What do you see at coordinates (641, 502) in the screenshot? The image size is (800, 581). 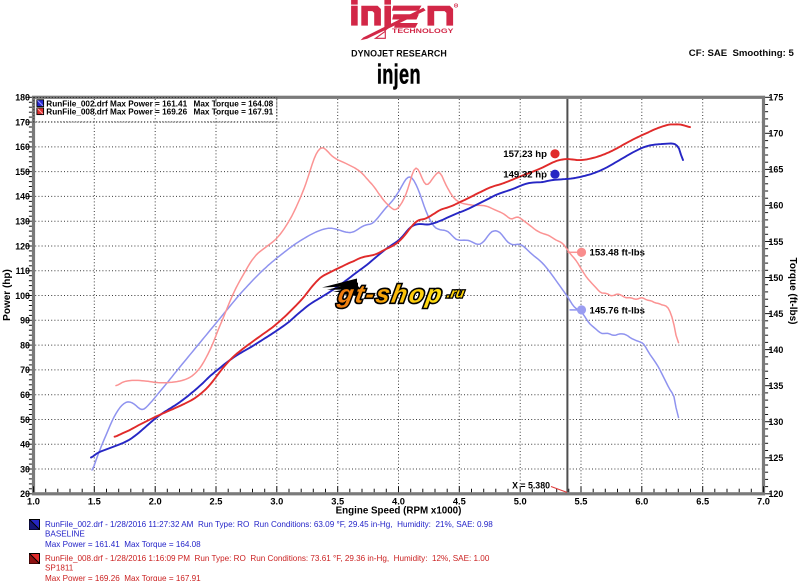 I see `svg-text: 6.0` at bounding box center [641, 502].